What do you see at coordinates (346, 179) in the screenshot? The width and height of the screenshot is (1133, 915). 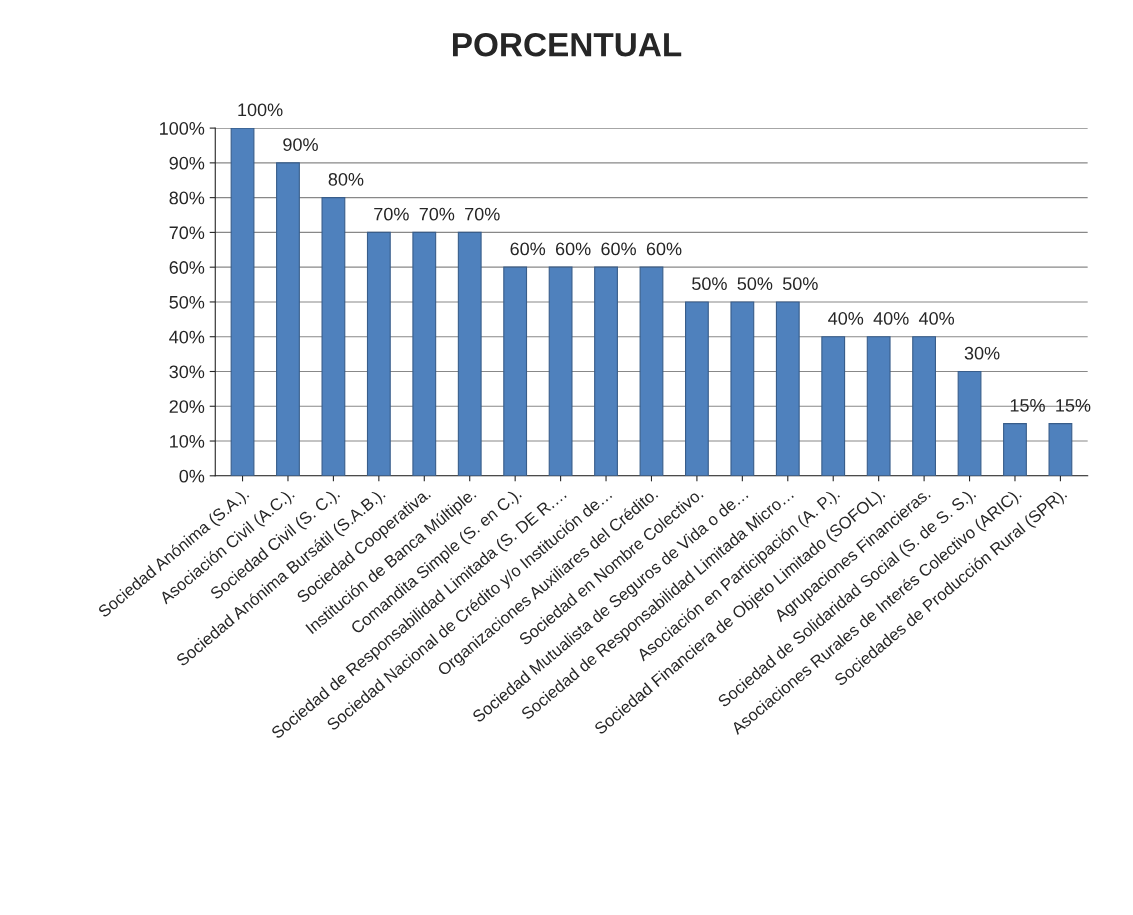 I see `data-label: 80%` at bounding box center [346, 179].